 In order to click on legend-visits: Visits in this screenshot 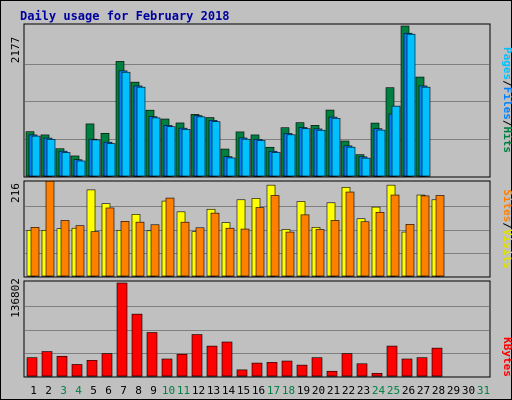, I will do `click(506, 249)`.